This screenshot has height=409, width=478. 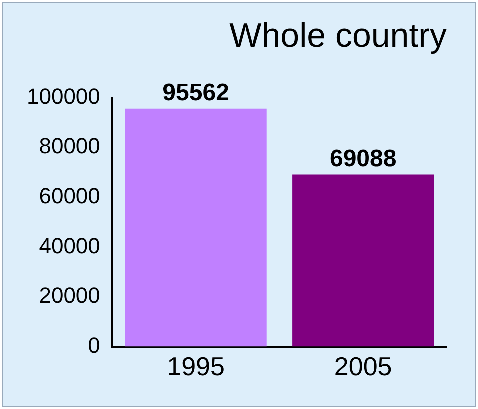 What do you see at coordinates (338, 35) in the screenshot?
I see `chart-title: Whole country` at bounding box center [338, 35].